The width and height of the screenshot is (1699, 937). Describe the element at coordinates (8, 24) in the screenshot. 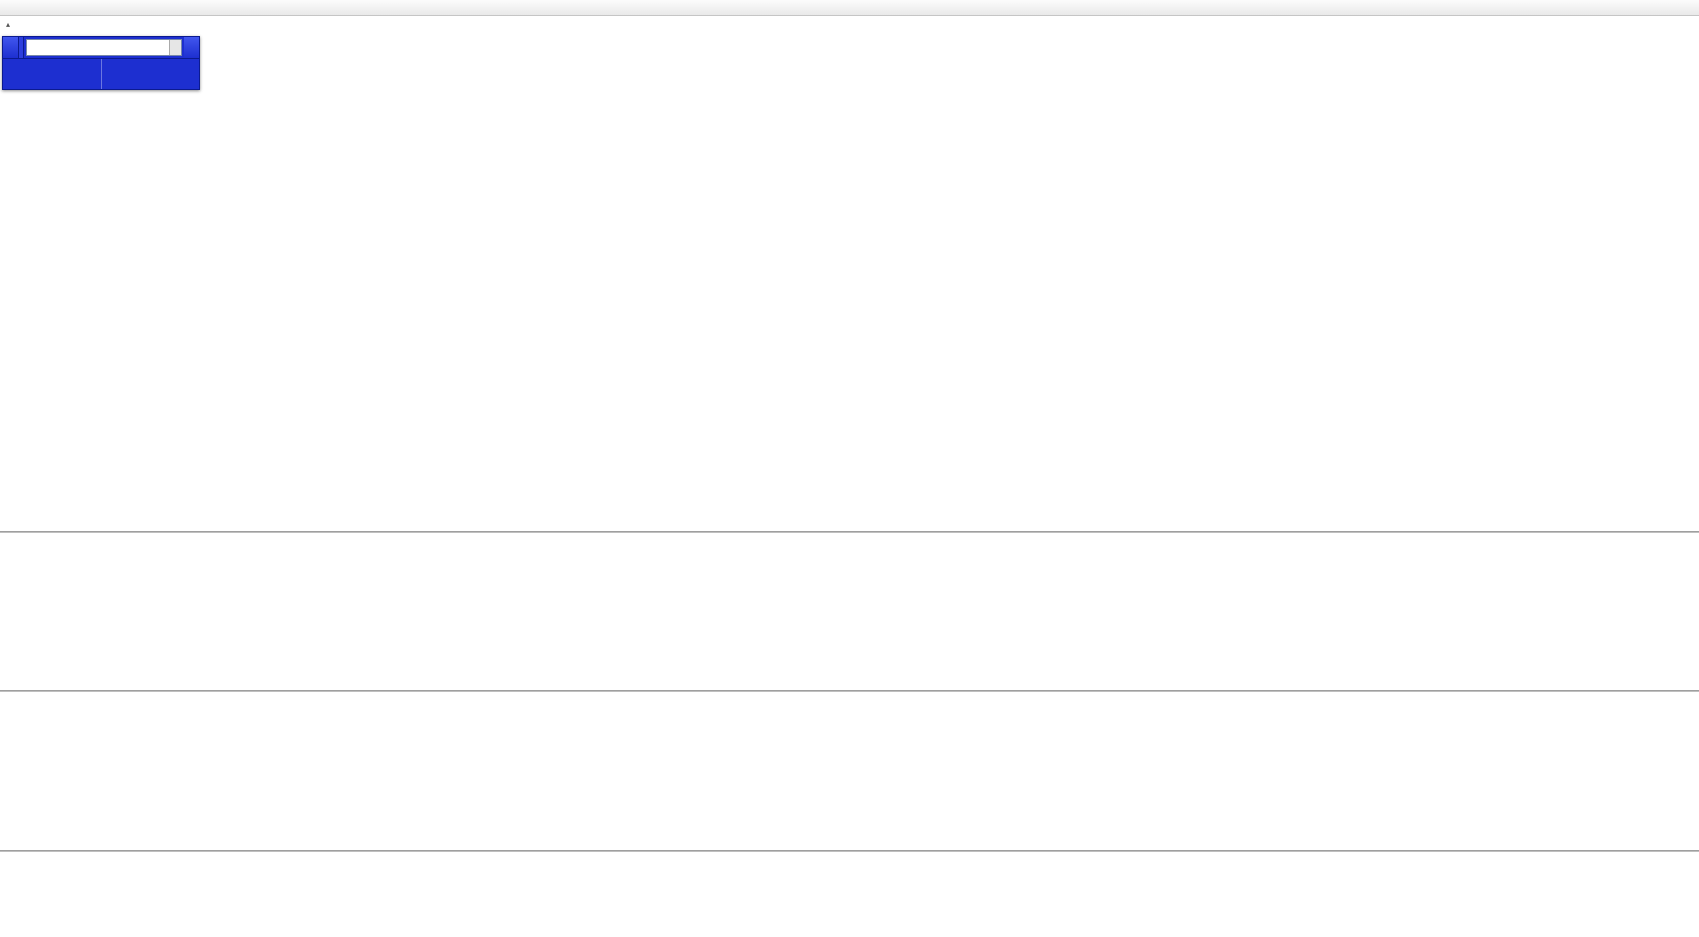

I see `collapse-icon: ▴` at that location.